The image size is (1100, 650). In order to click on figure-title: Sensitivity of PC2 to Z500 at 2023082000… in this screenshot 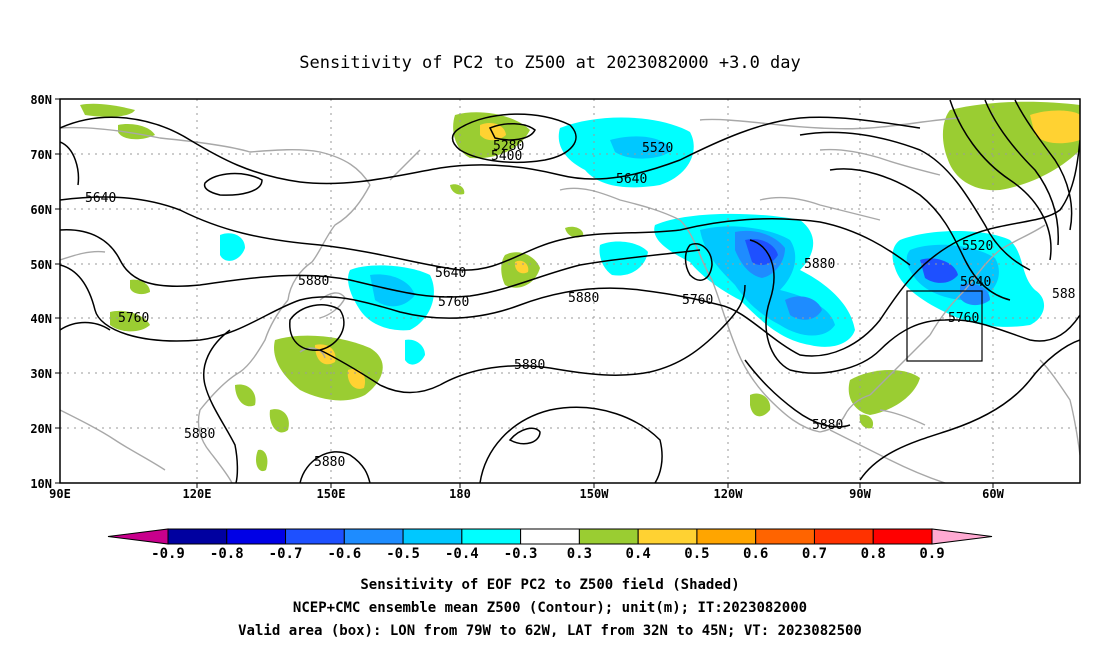, I will do `click(550, 63)`.